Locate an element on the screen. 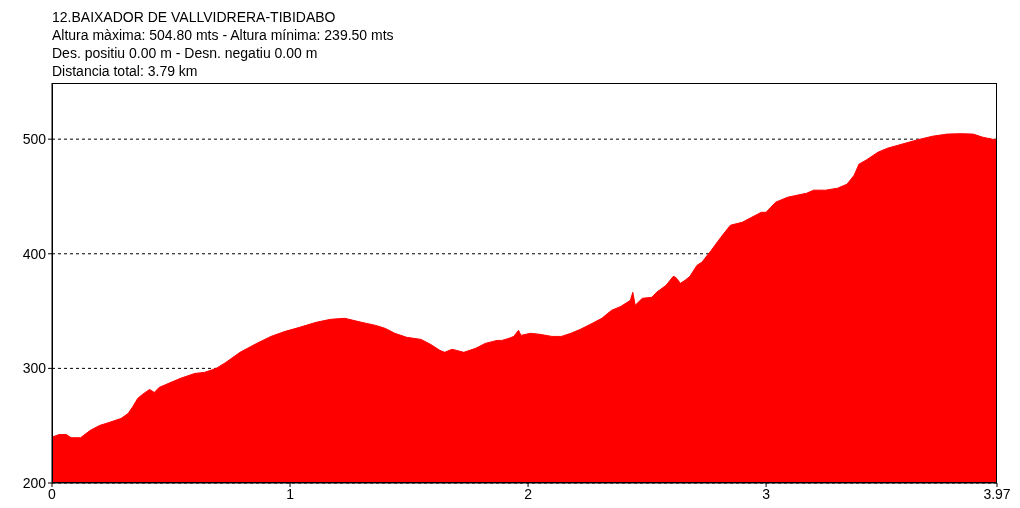  y-tick-label: 200 is located at coordinates (34, 482).